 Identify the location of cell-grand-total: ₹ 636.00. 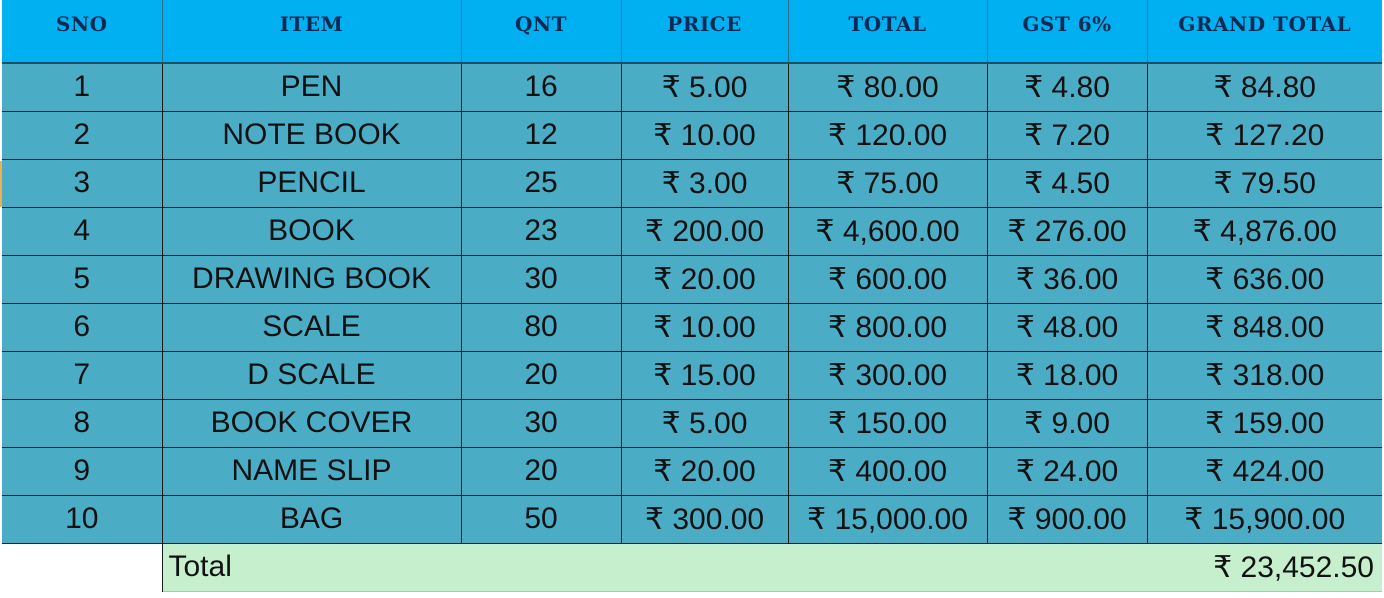
(1264, 279).